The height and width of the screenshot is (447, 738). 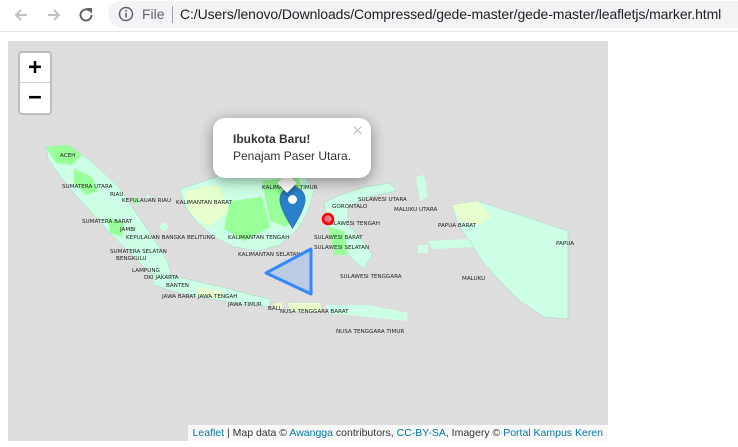 I want to click on region-kalbar, so click(x=207, y=206).